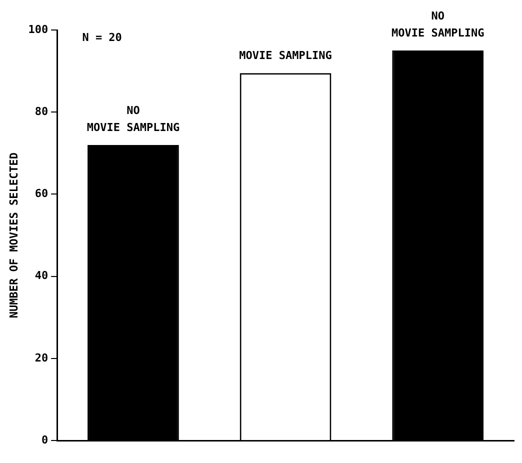  I want to click on annotation: MOVIE SAMPLING, so click(285, 55).